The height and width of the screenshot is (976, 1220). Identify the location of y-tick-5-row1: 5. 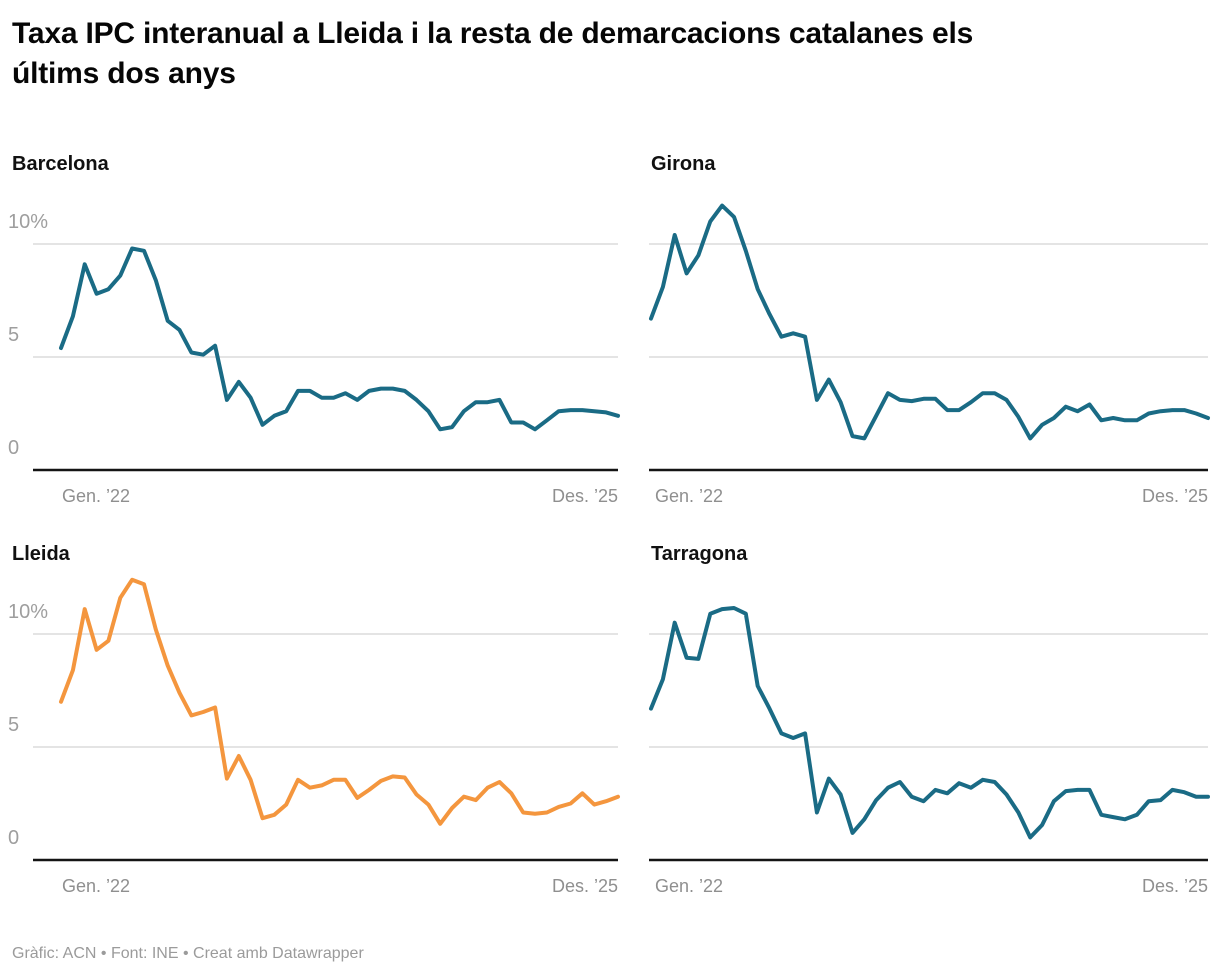
(14, 335).